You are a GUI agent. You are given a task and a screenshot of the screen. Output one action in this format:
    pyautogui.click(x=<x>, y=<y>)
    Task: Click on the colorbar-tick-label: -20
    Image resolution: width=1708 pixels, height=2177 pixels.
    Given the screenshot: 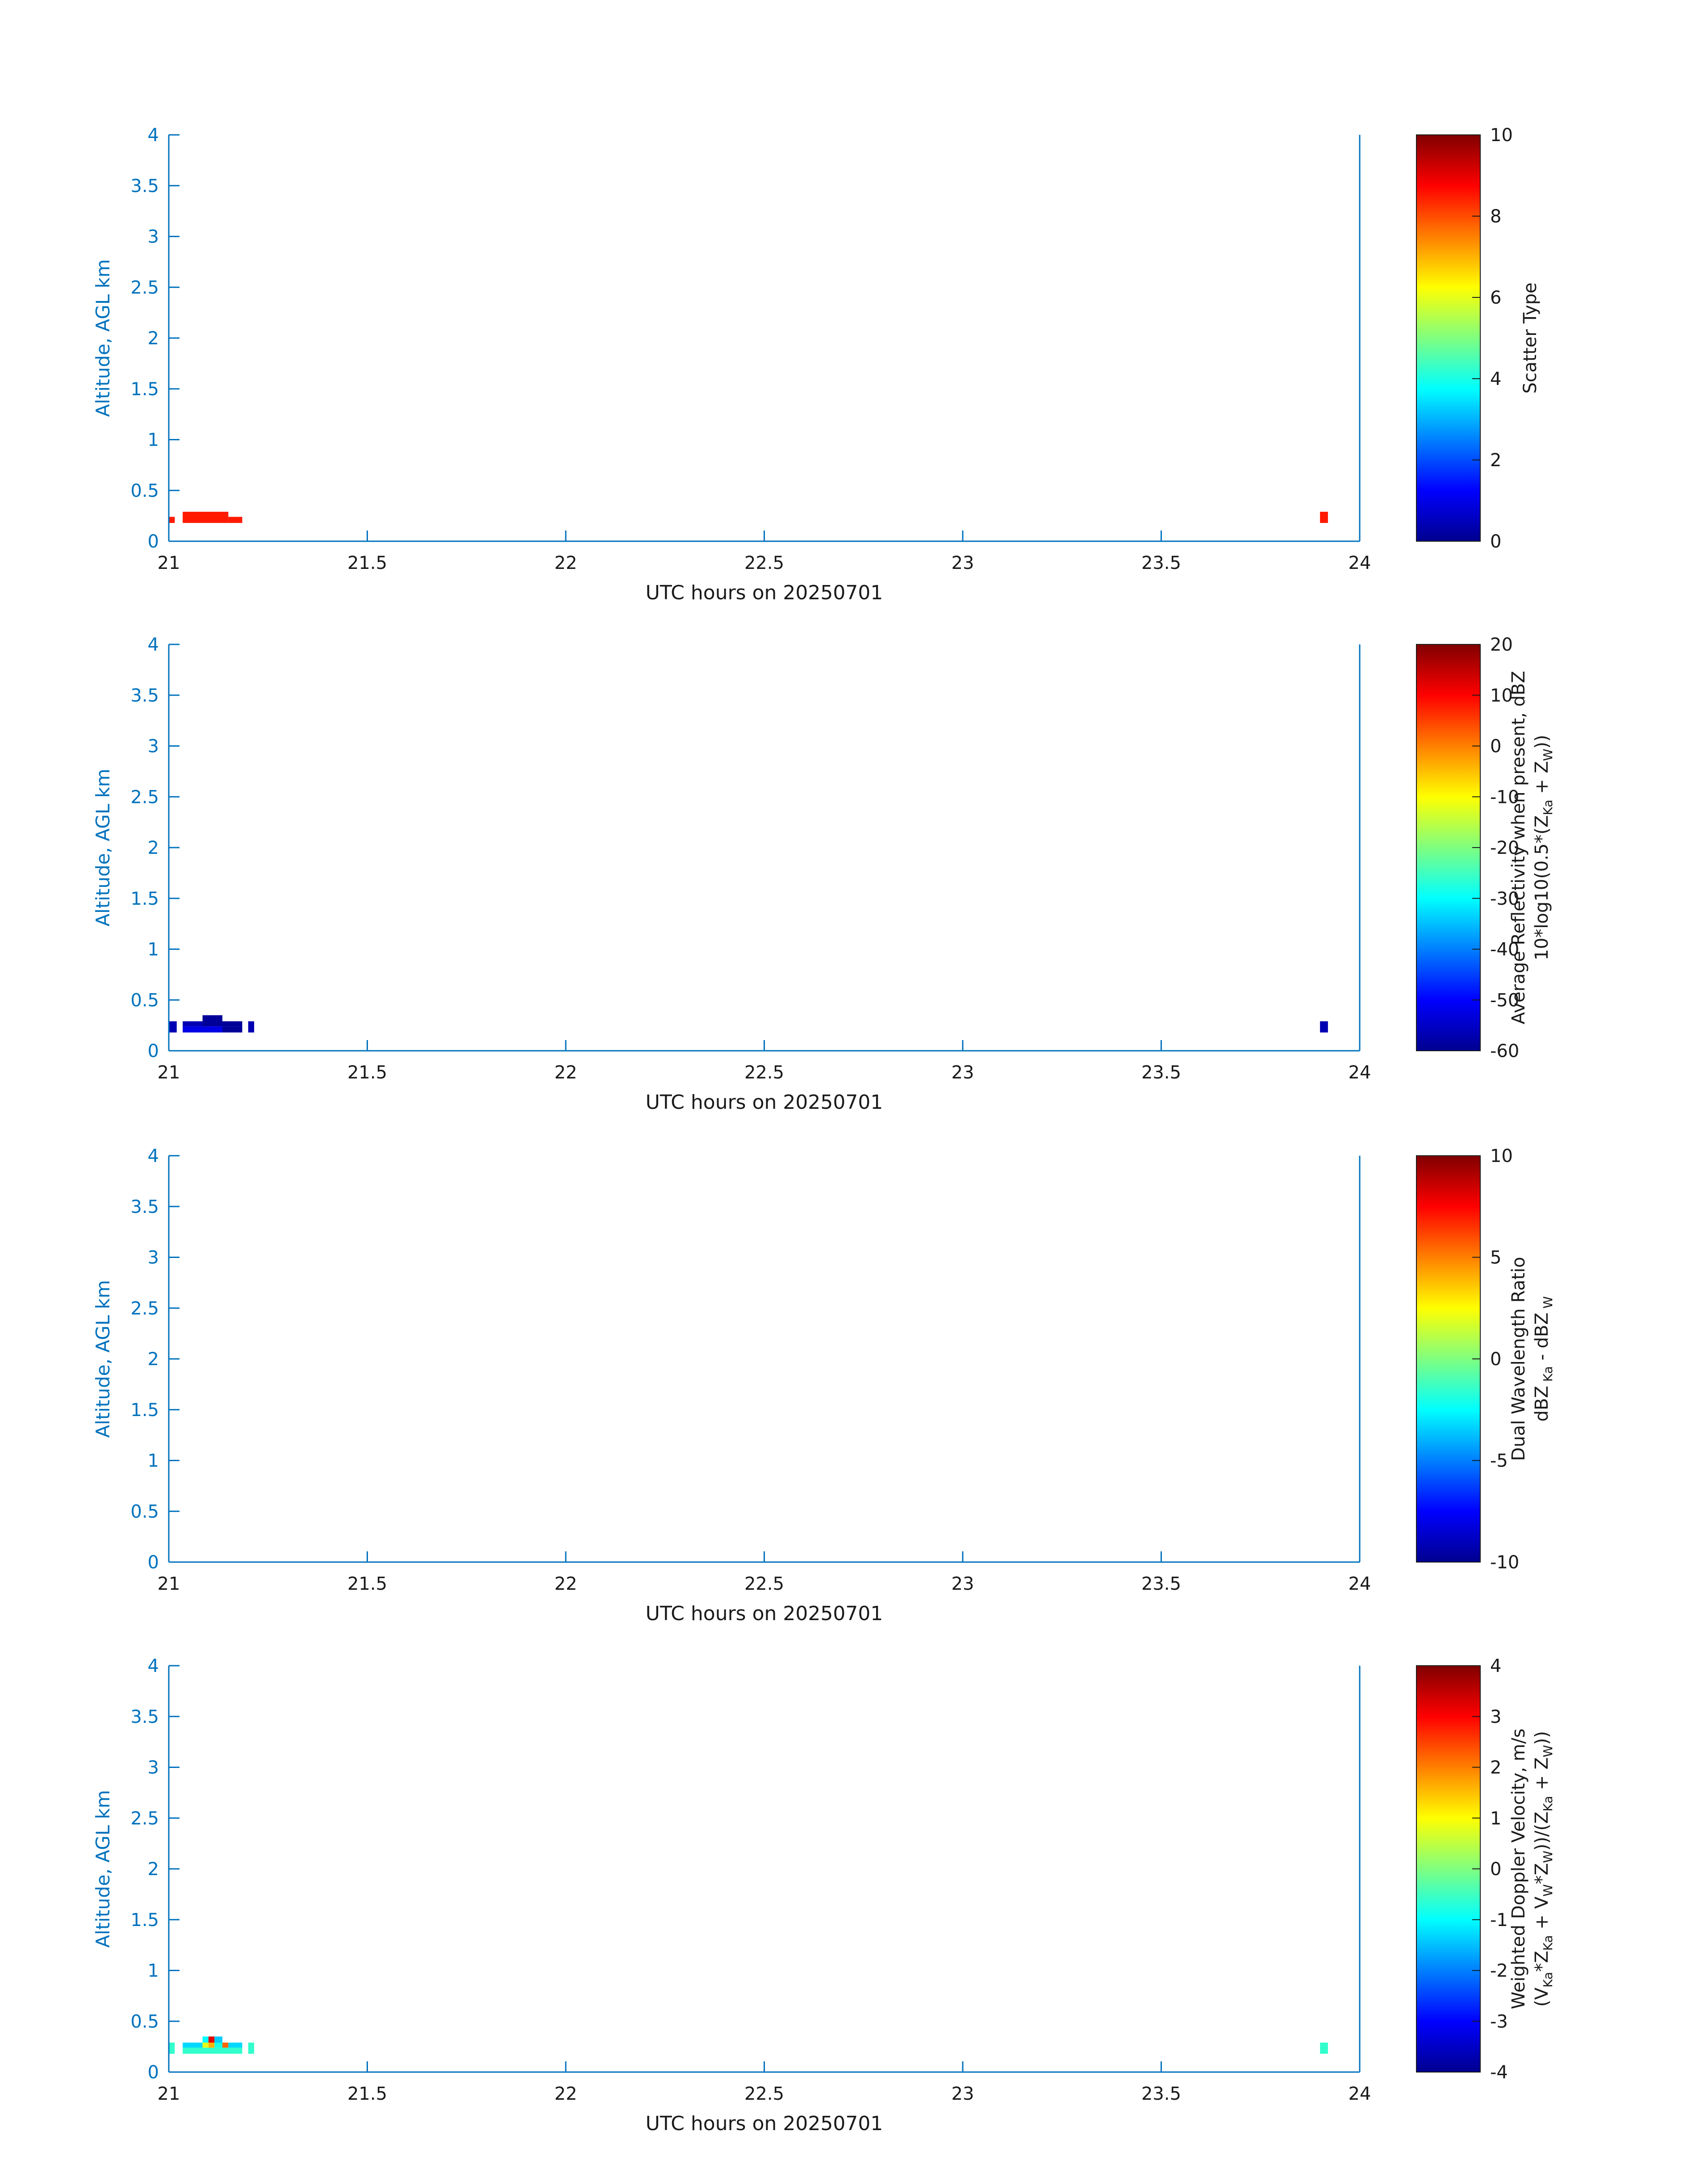 What is the action you would take?
    pyautogui.click(x=1504, y=848)
    